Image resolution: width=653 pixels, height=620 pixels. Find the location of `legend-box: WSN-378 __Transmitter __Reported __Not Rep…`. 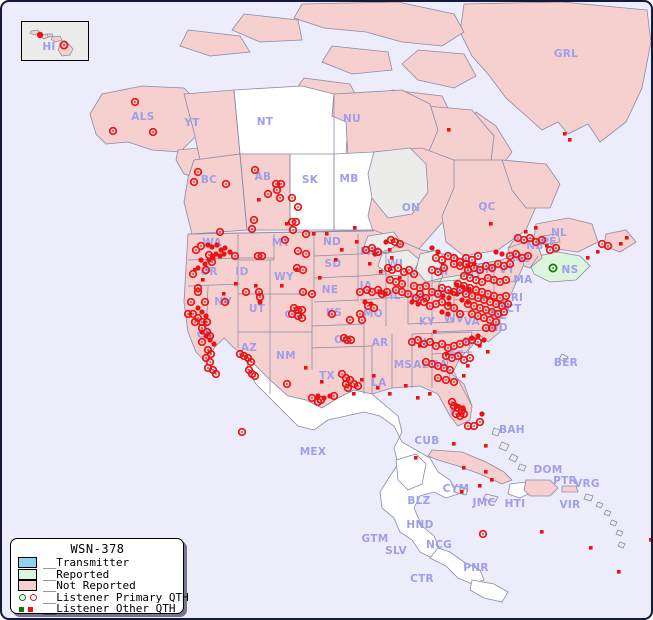

legend-box: WSN-378 __Transmitter __Reported __Not Rep… is located at coordinates (99, 576).